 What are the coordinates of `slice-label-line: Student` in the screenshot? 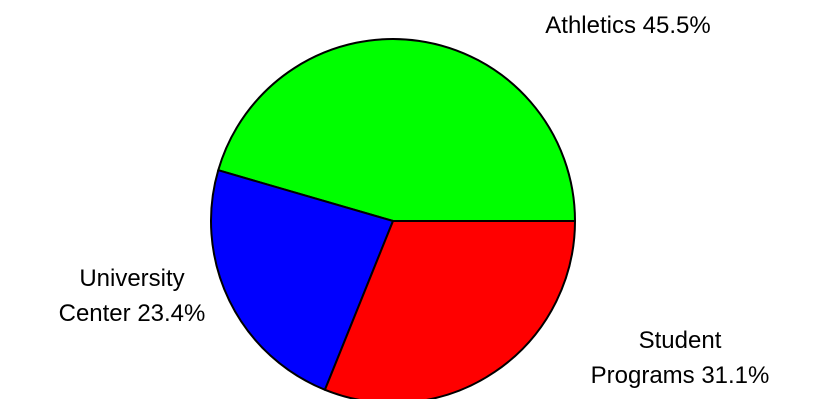 It's located at (680, 340).